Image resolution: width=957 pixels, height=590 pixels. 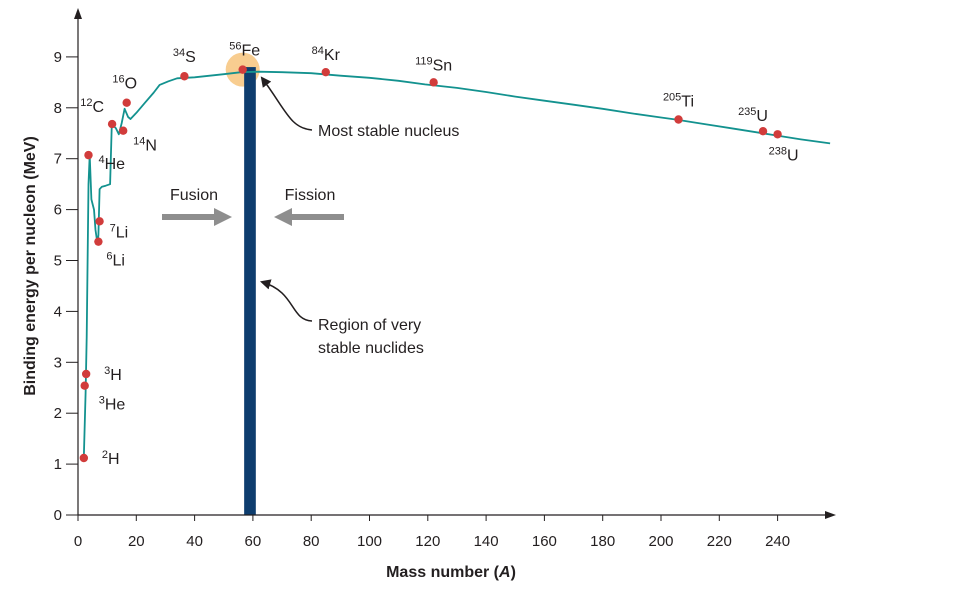 What do you see at coordinates (136, 541) in the screenshot?
I see `x-tick-label-20: 20` at bounding box center [136, 541].